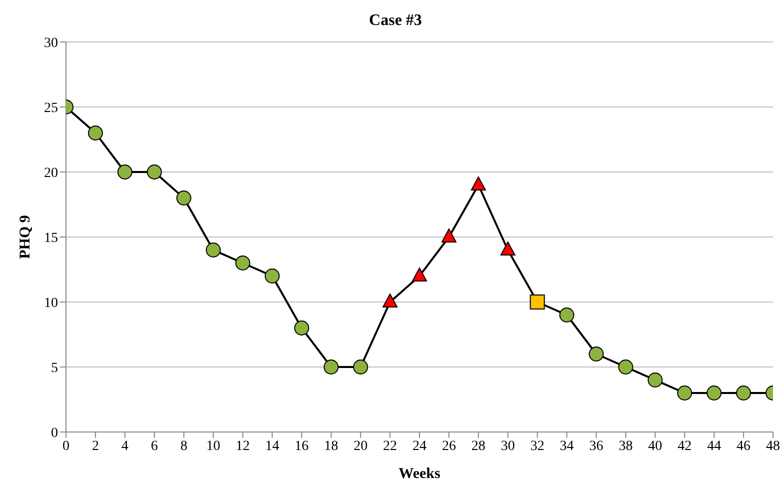  I want to click on x-tick-label: 0, so click(66, 446).